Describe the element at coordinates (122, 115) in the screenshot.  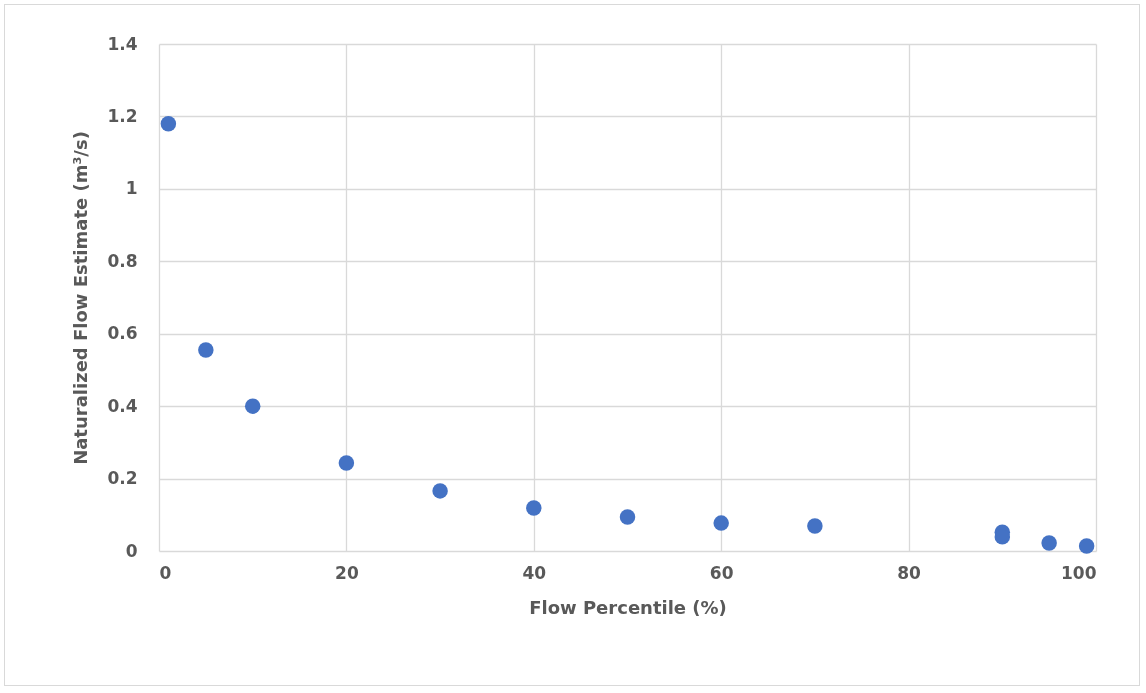
I see `y-tick-label: 1.2` at that location.